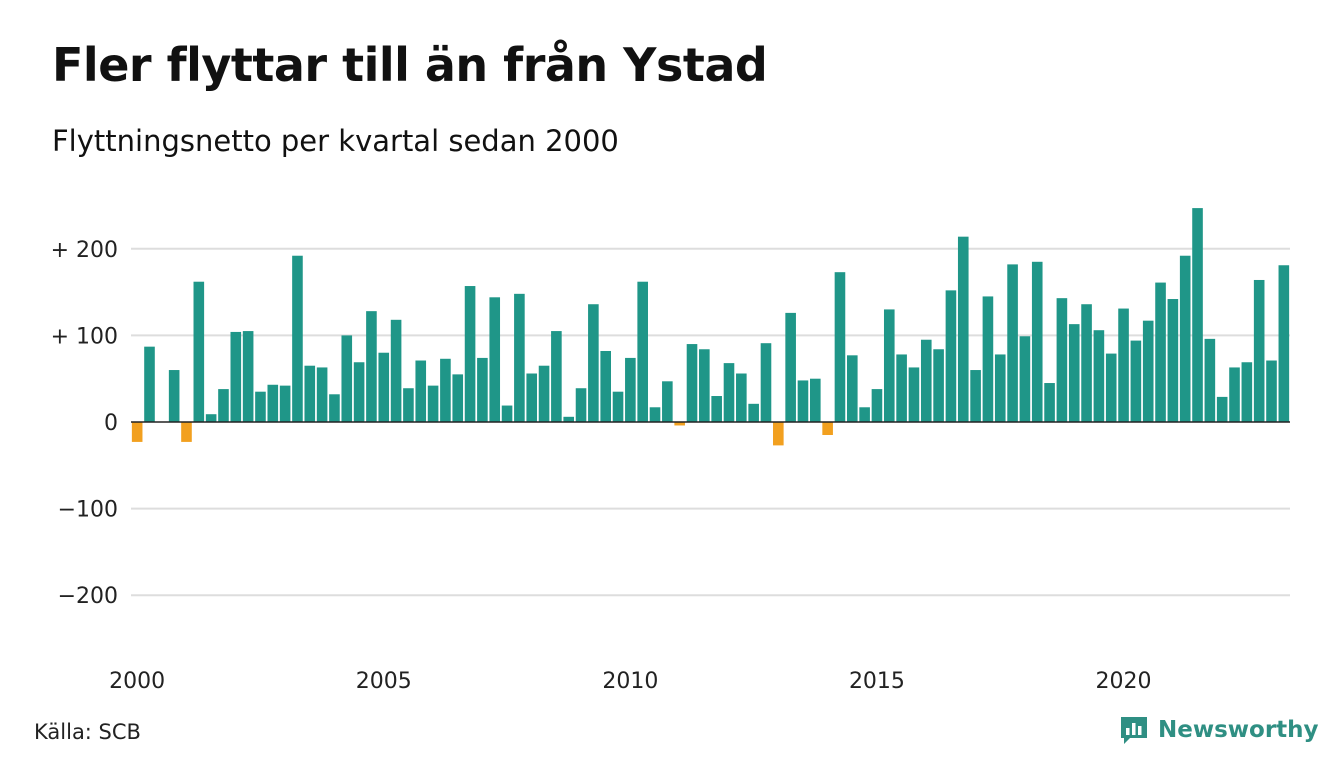 This screenshot has width=1340, height=780. Describe the element at coordinates (630, 681) in the screenshot. I see `x-axis: 2000 2005 2010 2015 2020` at that location.